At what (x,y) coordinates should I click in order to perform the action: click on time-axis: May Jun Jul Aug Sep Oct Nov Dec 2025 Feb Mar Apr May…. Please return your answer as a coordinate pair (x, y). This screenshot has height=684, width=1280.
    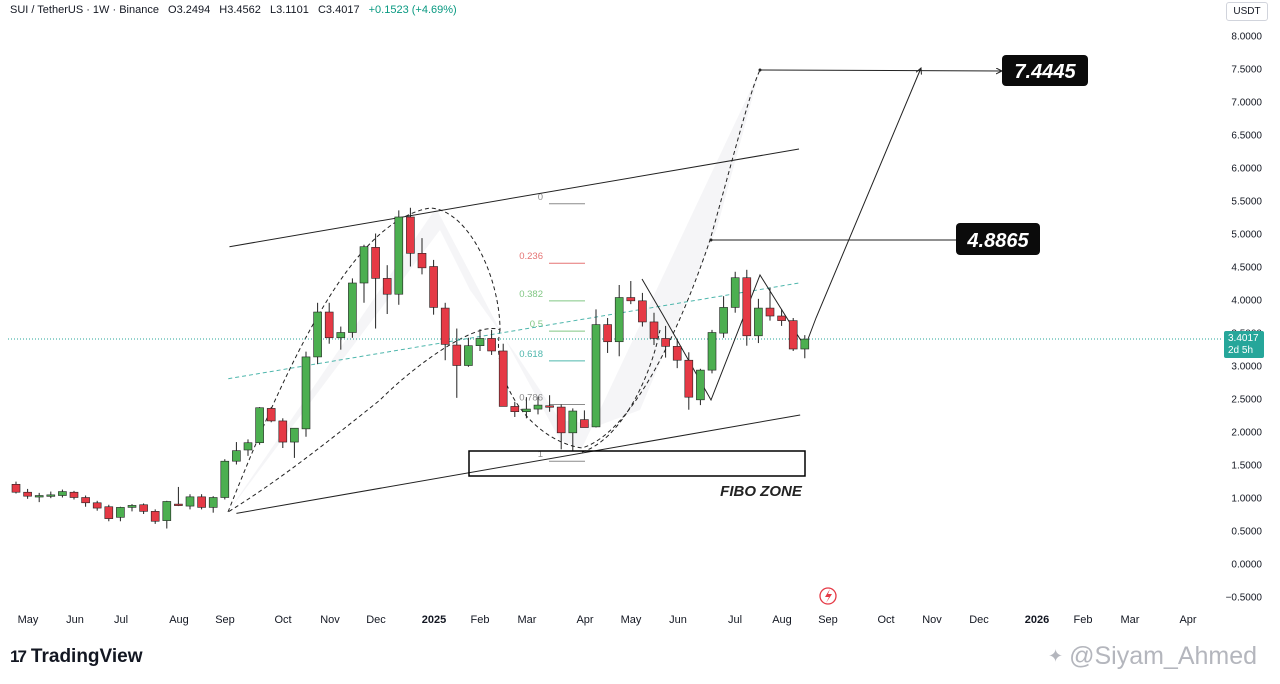
    Looking at the image, I should click on (607, 620).